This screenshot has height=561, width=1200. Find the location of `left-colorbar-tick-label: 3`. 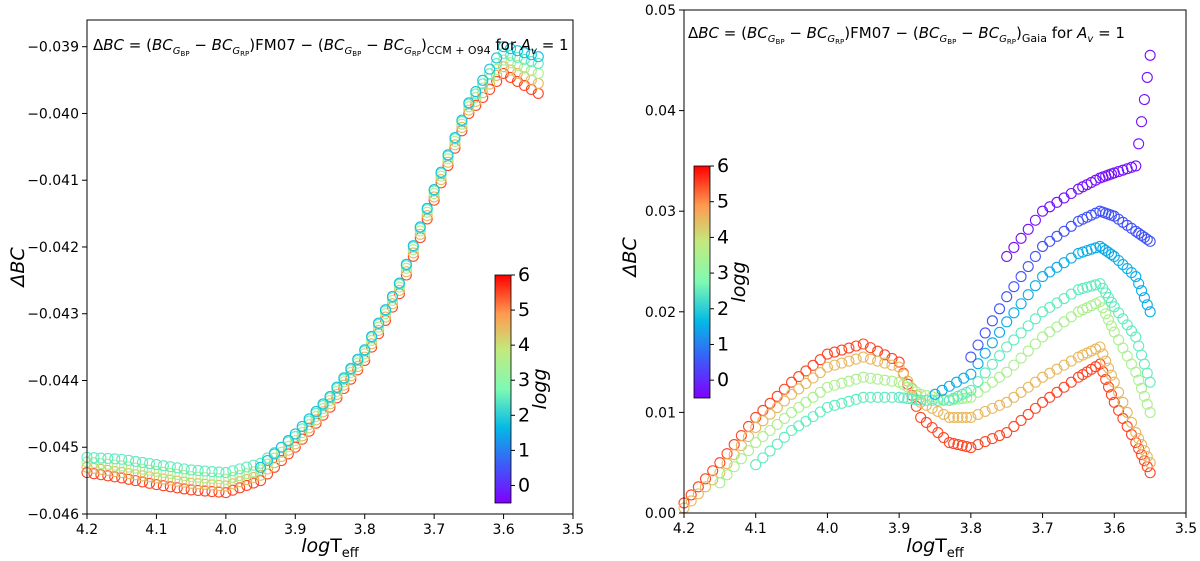

left-colorbar-tick-label: 3 is located at coordinates (524, 380).